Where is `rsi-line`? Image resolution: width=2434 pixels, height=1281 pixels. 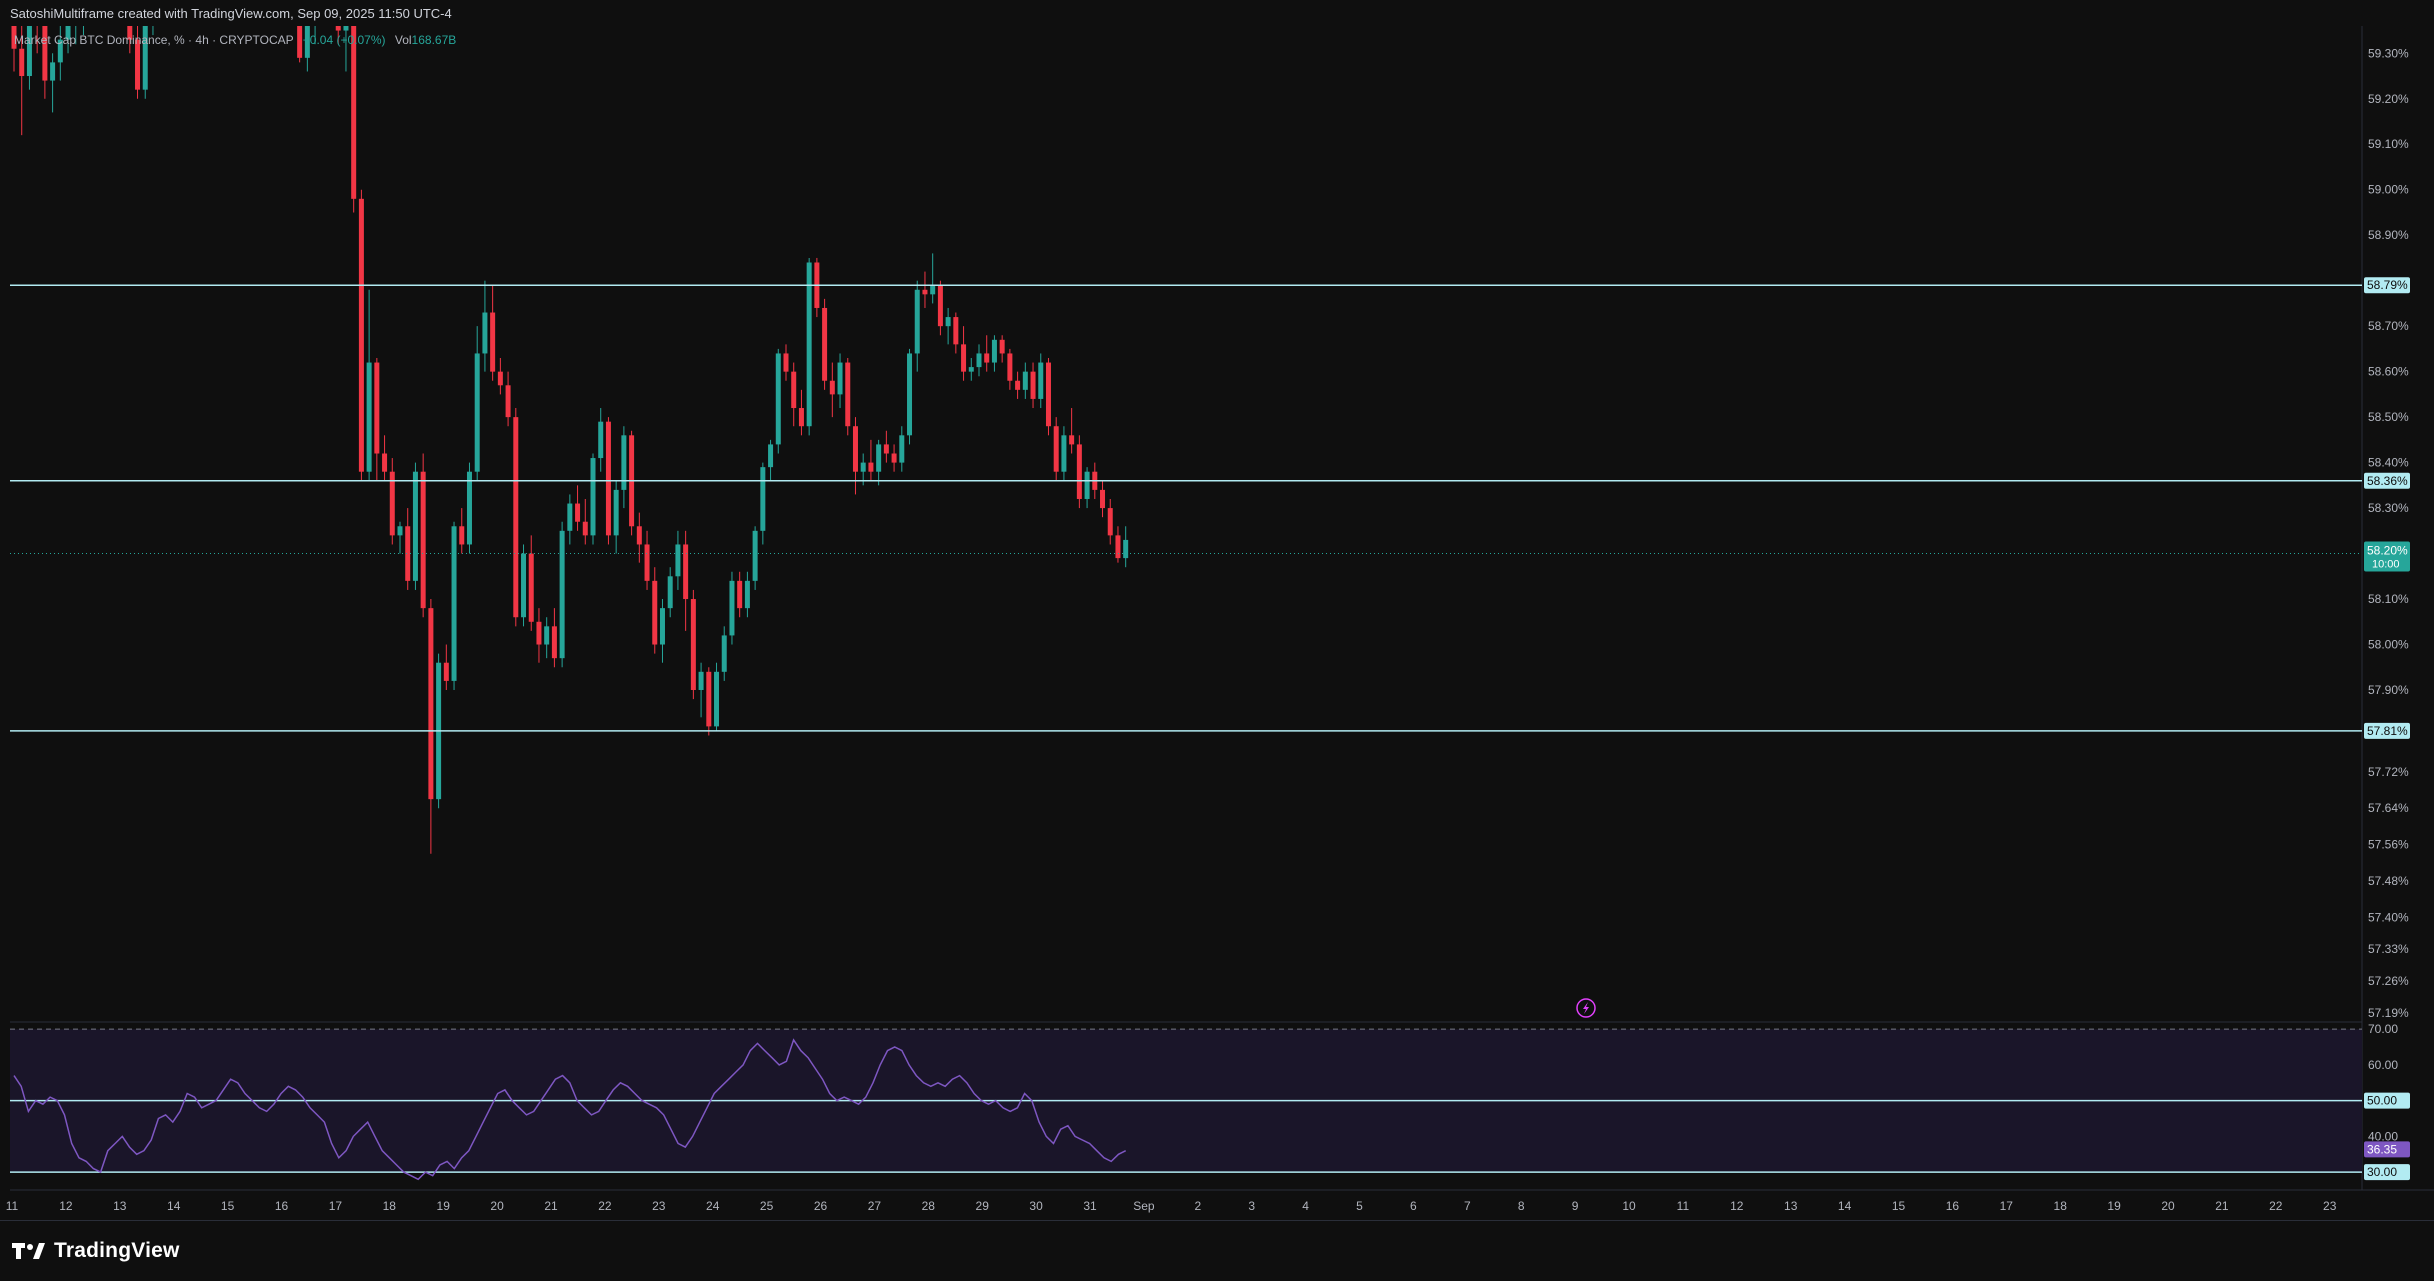 rsi-line is located at coordinates (570, 1109).